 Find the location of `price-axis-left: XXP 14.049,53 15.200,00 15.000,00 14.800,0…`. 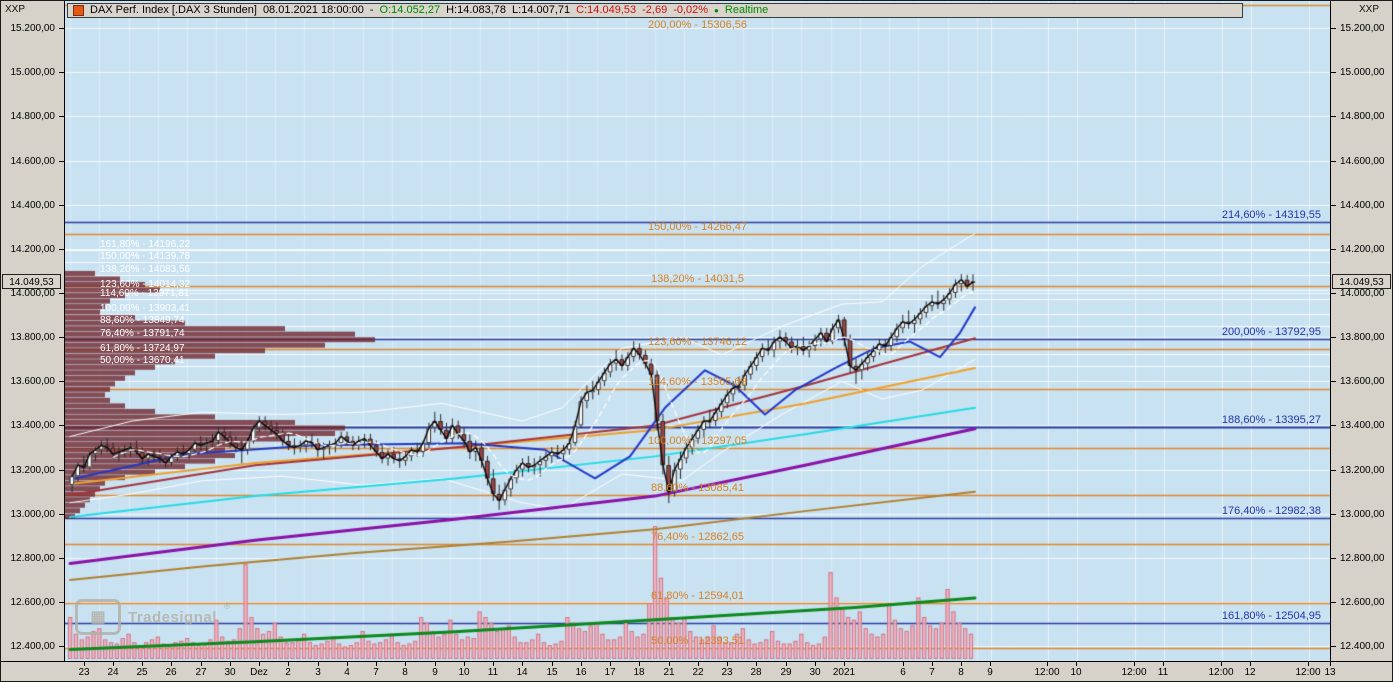

price-axis-left: XXP 14.049,53 15.200,00 15.000,00 14.800,0… is located at coordinates (32, 331).